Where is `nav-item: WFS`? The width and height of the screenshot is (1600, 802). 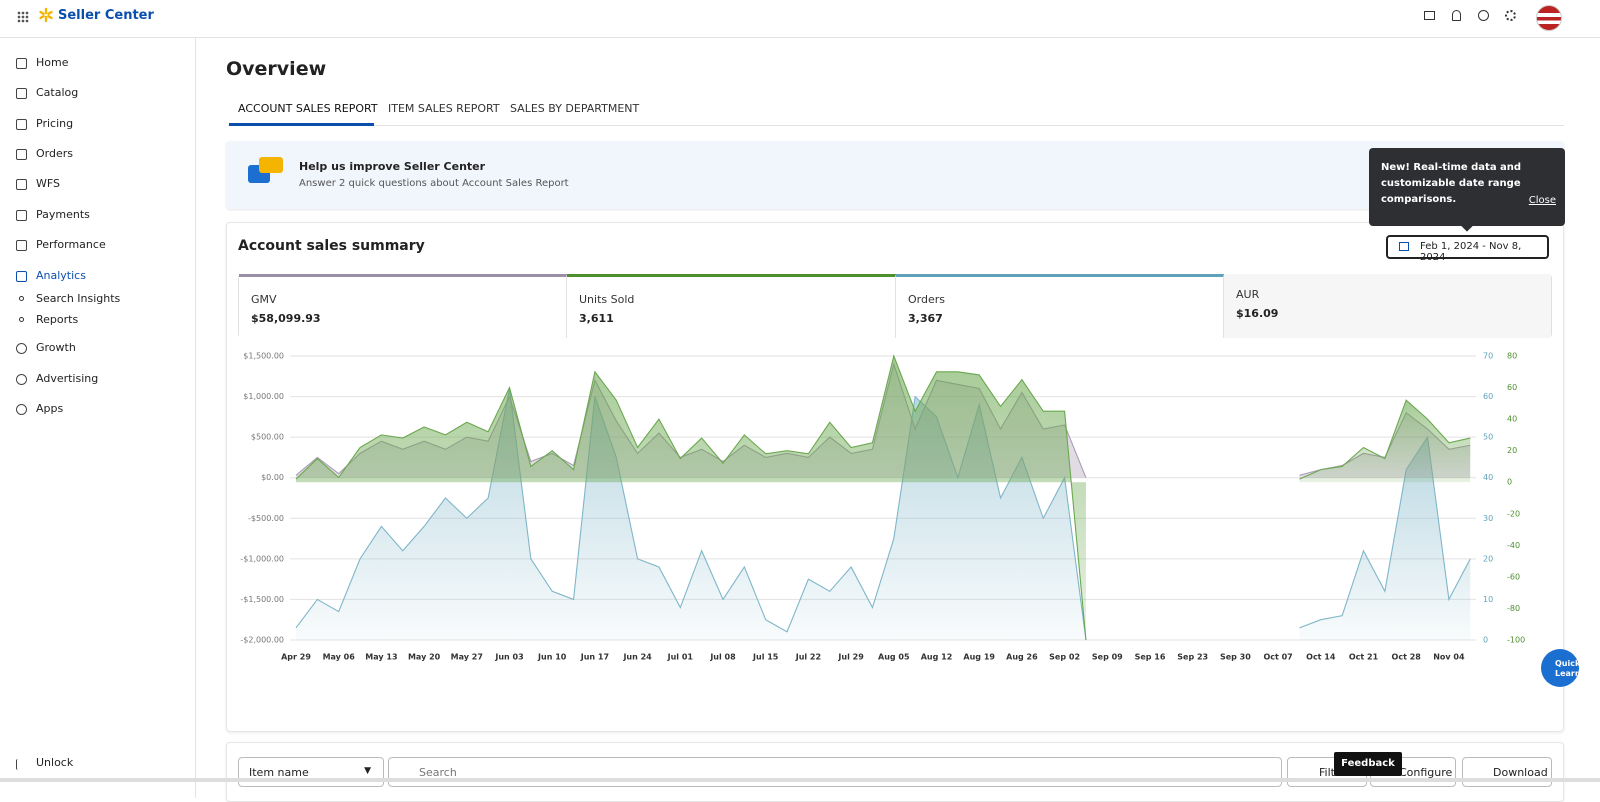 nav-item: WFS is located at coordinates (48, 183).